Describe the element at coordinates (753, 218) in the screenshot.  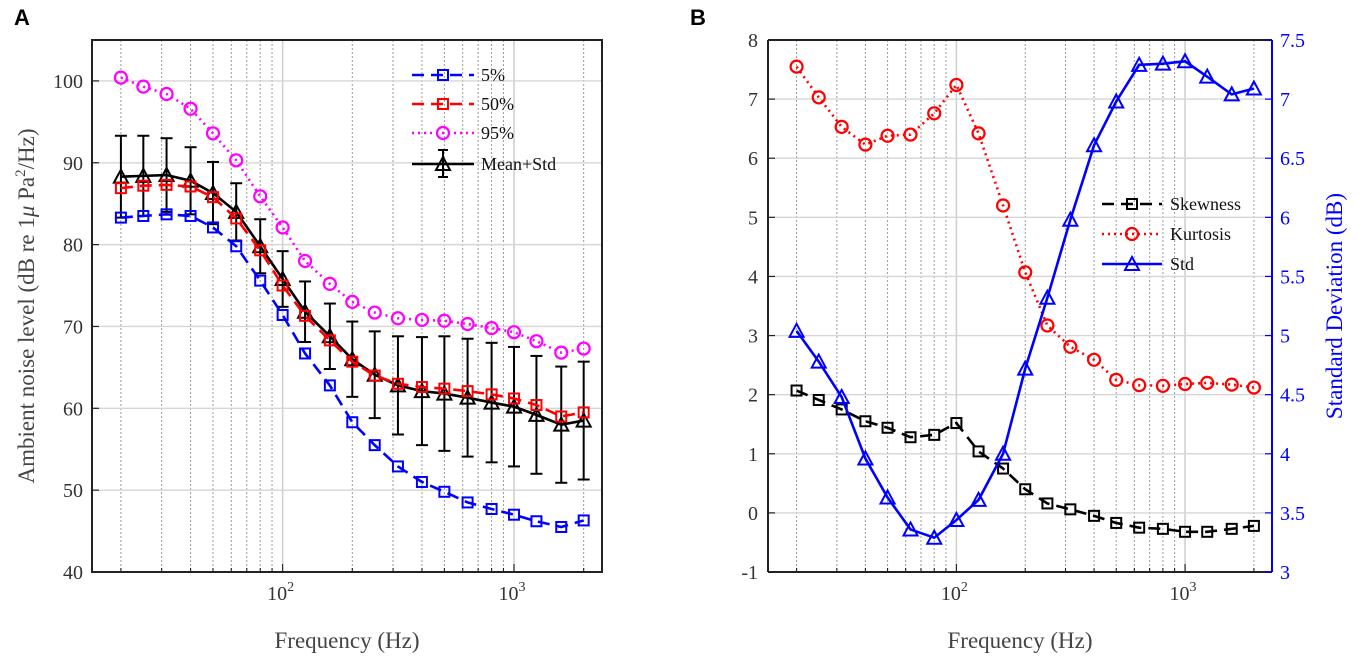
I see `y-left-tick-label: 5` at that location.